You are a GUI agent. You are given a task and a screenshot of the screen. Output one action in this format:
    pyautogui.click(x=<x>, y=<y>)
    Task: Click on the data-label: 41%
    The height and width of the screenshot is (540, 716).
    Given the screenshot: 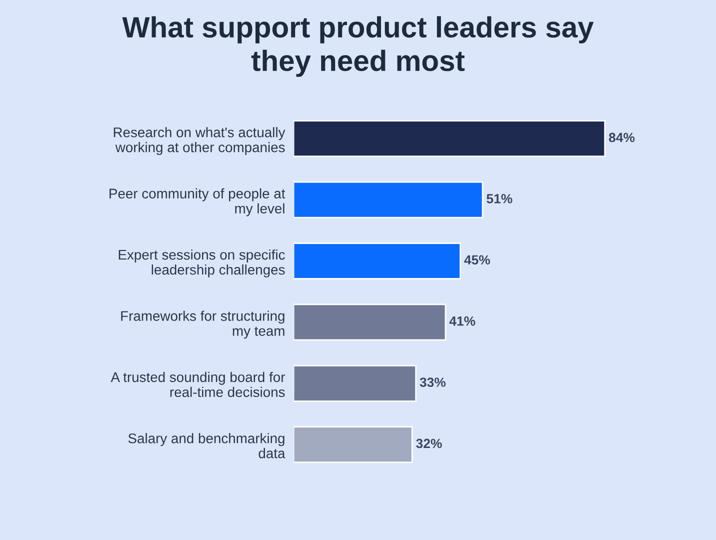 What is the action you would take?
    pyautogui.click(x=462, y=321)
    